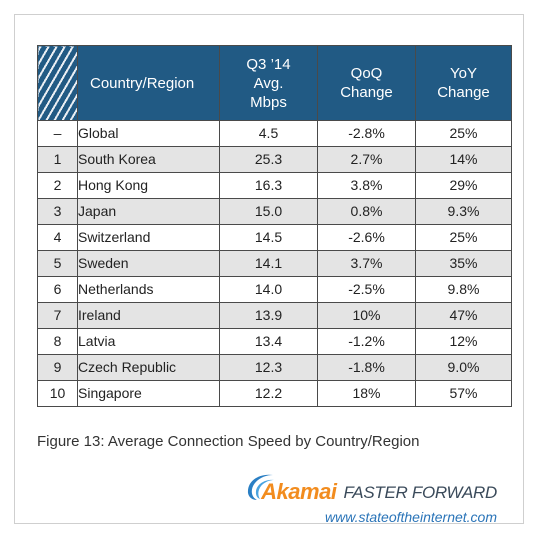 This screenshot has height=540, width=540. Describe the element at coordinates (57, 367) in the screenshot. I see `rank-cell: 9` at that location.